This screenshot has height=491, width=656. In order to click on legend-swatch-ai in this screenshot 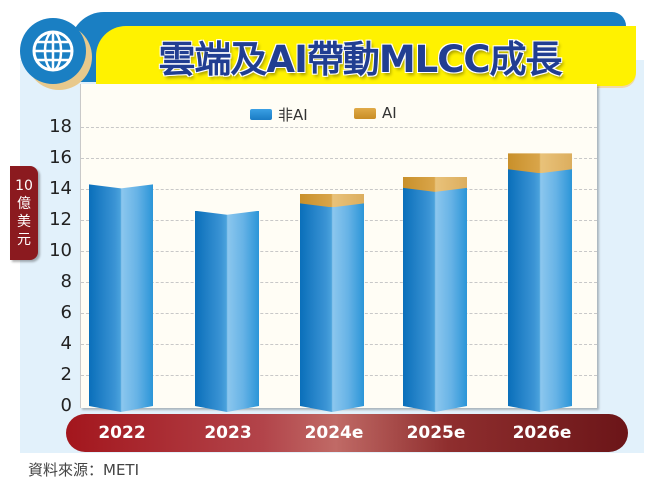, I will do `click(365, 113)`.